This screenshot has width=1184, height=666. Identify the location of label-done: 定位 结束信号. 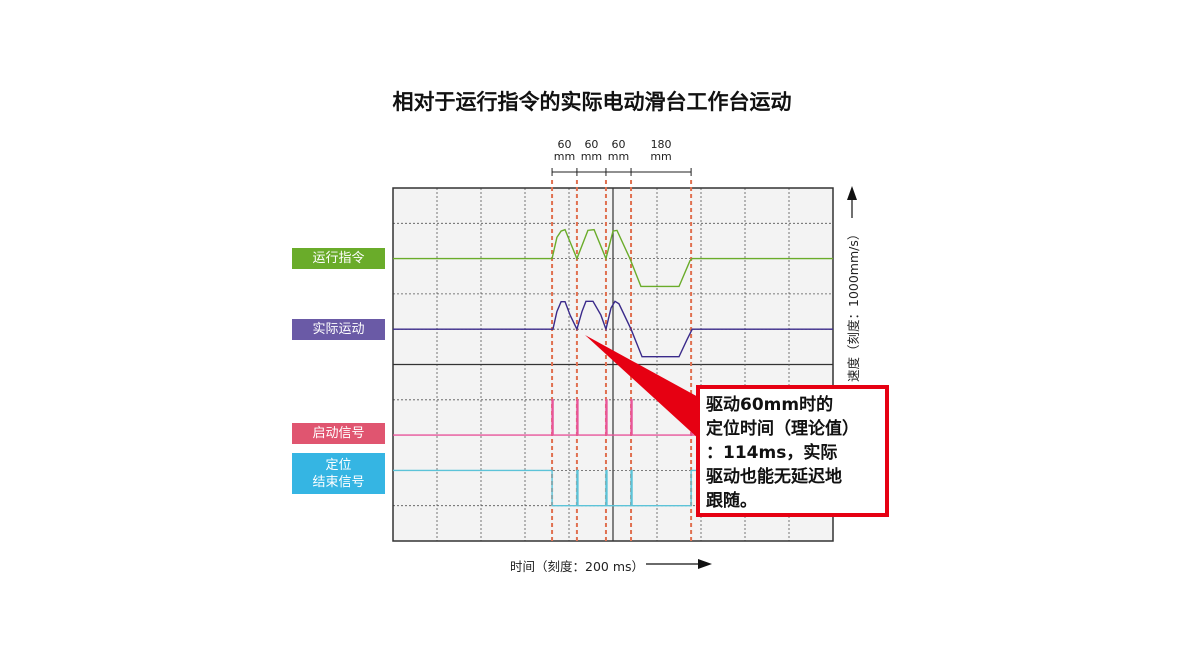
(338, 473).